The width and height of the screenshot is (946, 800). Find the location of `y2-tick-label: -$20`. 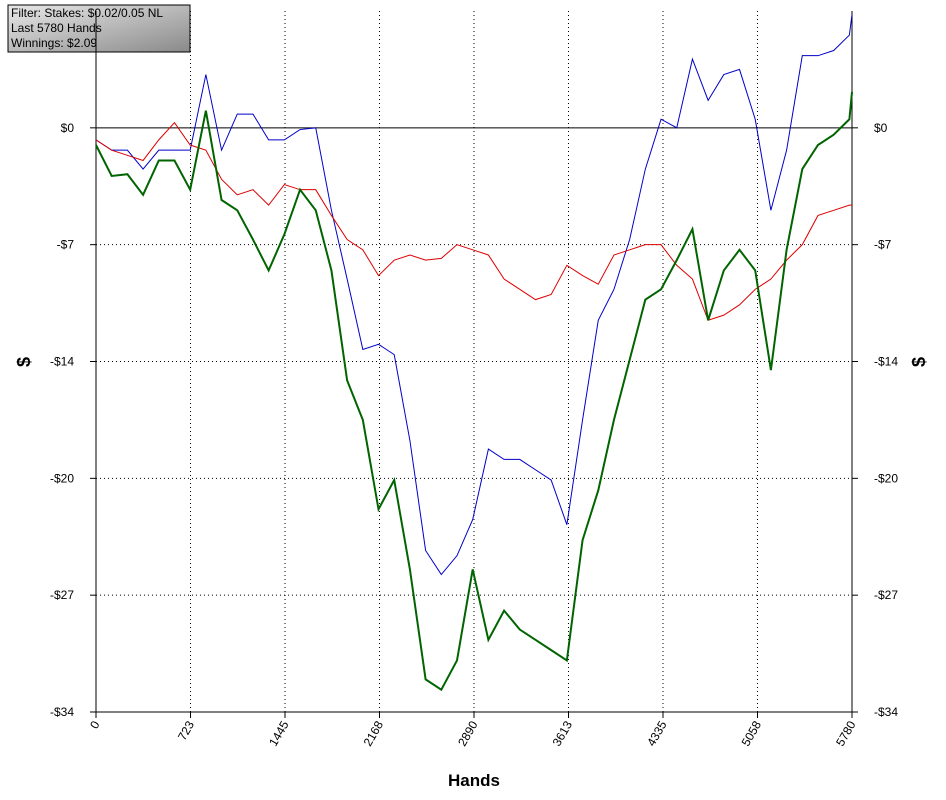

y2-tick-label: -$20 is located at coordinates (886, 478).